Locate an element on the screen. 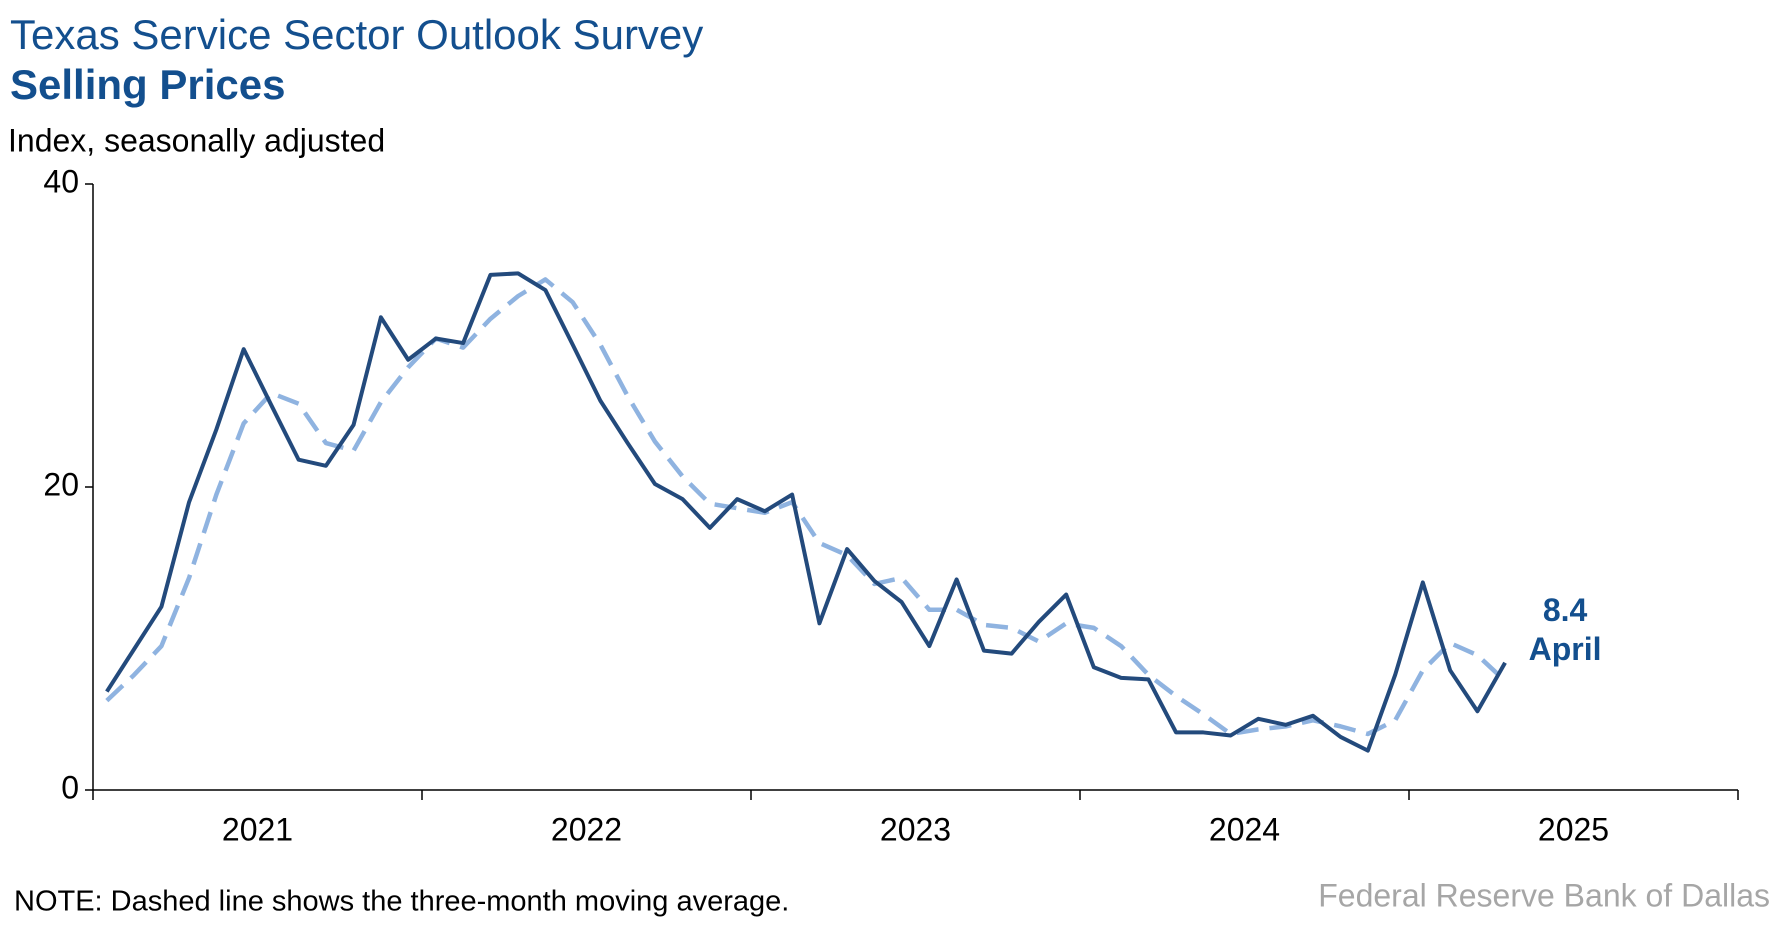 Image resolution: width=1778 pixels, height=928 pixels. annotation: April is located at coordinates (1565, 649).